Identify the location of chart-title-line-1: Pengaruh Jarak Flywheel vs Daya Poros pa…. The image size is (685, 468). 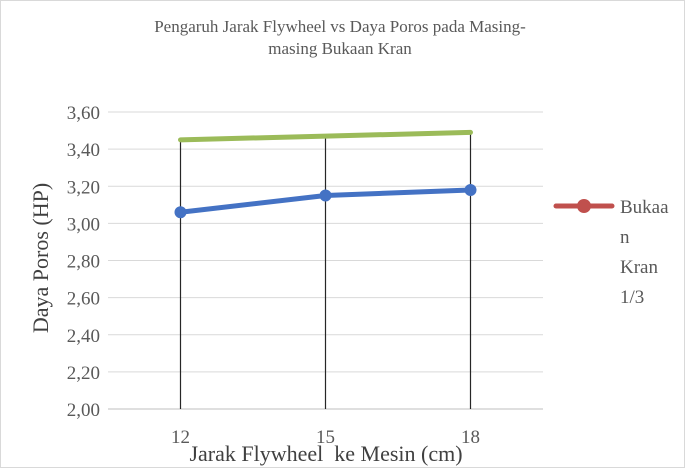
(340, 26).